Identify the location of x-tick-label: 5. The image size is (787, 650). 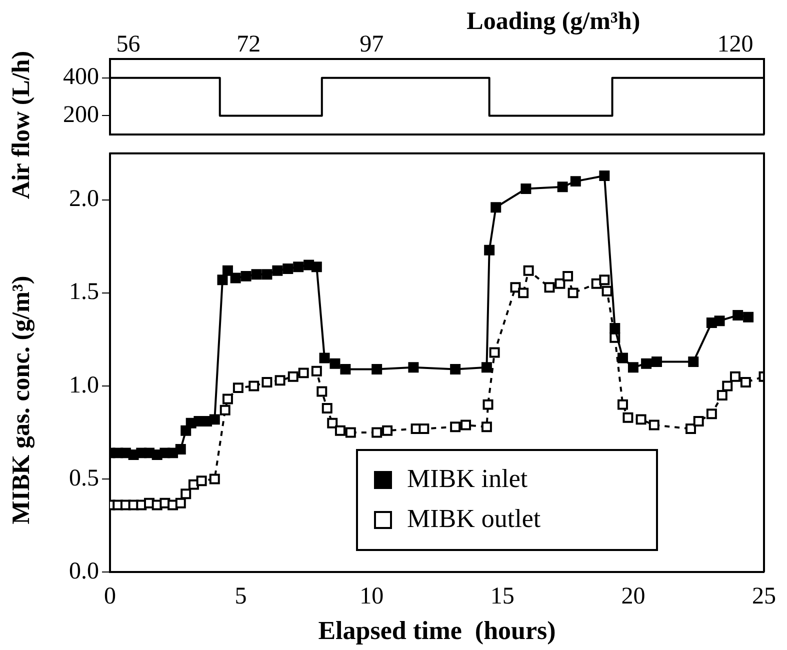
(240, 597).